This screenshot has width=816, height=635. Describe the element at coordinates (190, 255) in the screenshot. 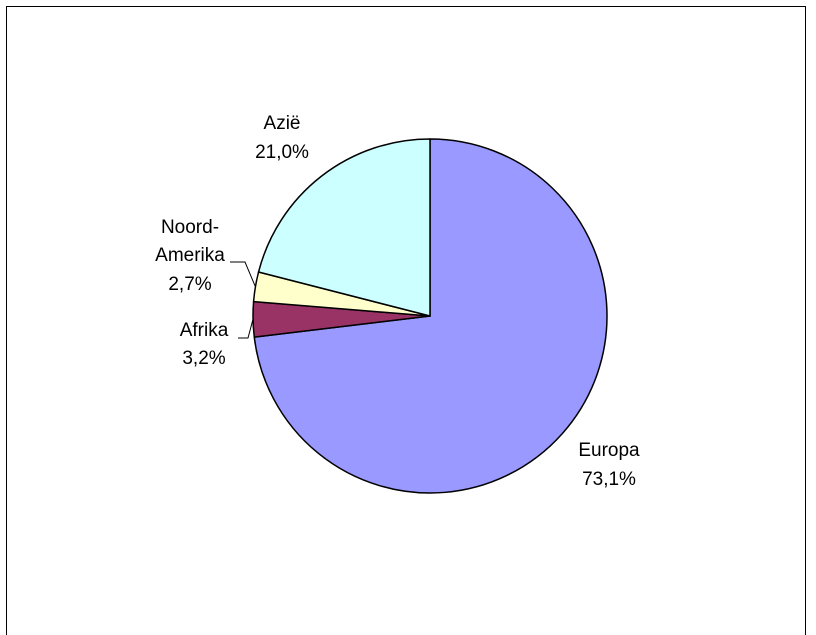

I see `label-noord-amerika-line2: Amerika` at that location.